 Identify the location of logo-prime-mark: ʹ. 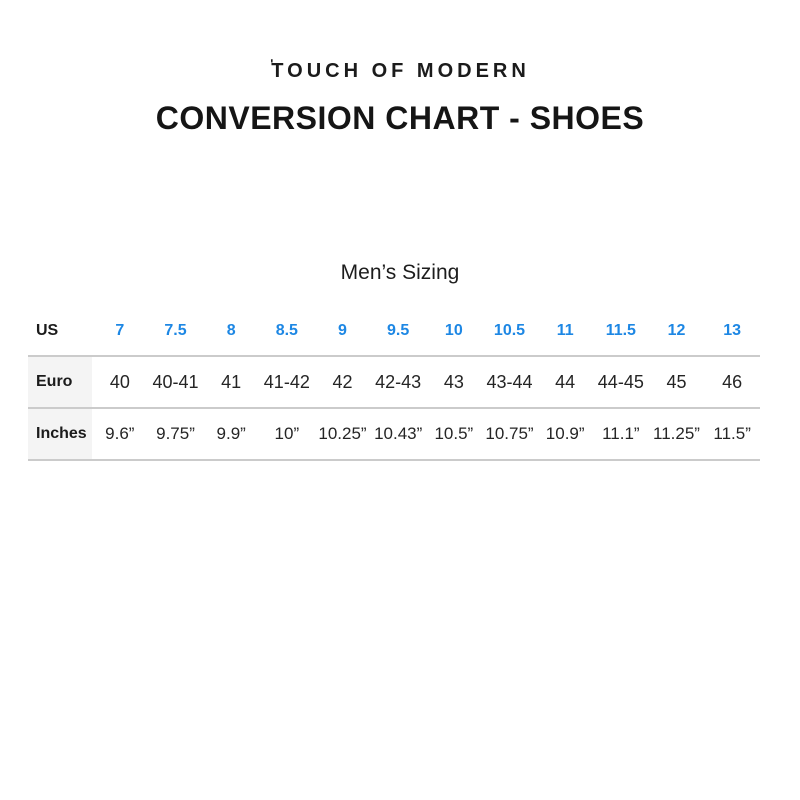
(272, 63).